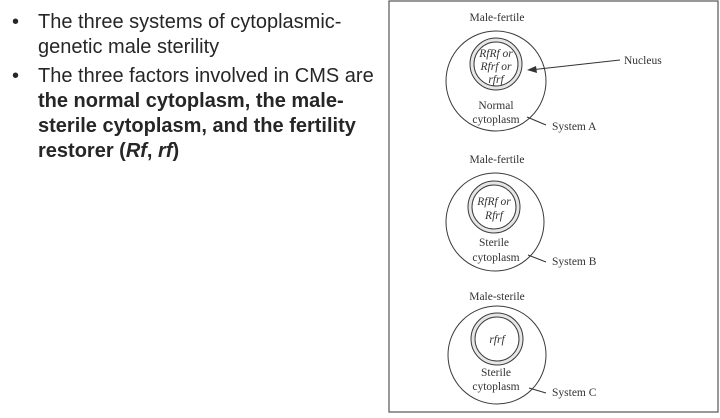 The height and width of the screenshot is (418, 720). What do you see at coordinates (136, 151) in the screenshot?
I see `bullet-rf-dominant: Rf` at bounding box center [136, 151].